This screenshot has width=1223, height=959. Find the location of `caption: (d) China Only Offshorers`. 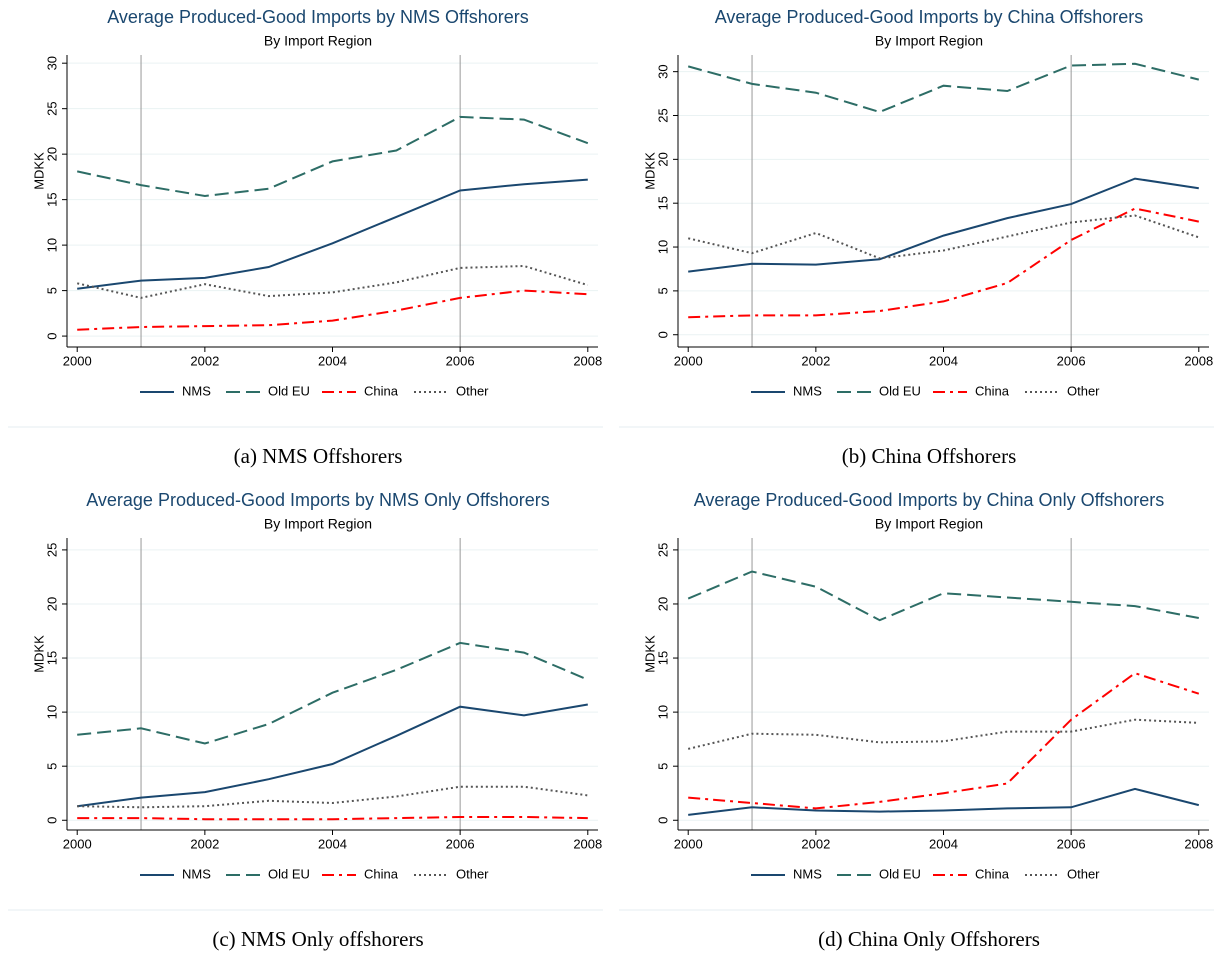

caption: (d) China Only Offshorers is located at coordinates (929, 939).